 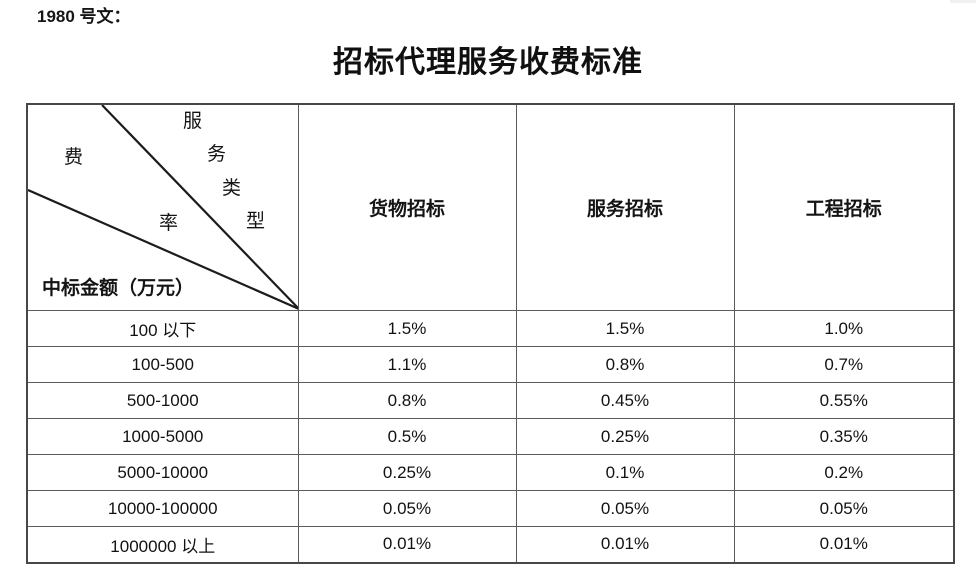 I want to click on fee-value: 0.35%, so click(x=844, y=436).